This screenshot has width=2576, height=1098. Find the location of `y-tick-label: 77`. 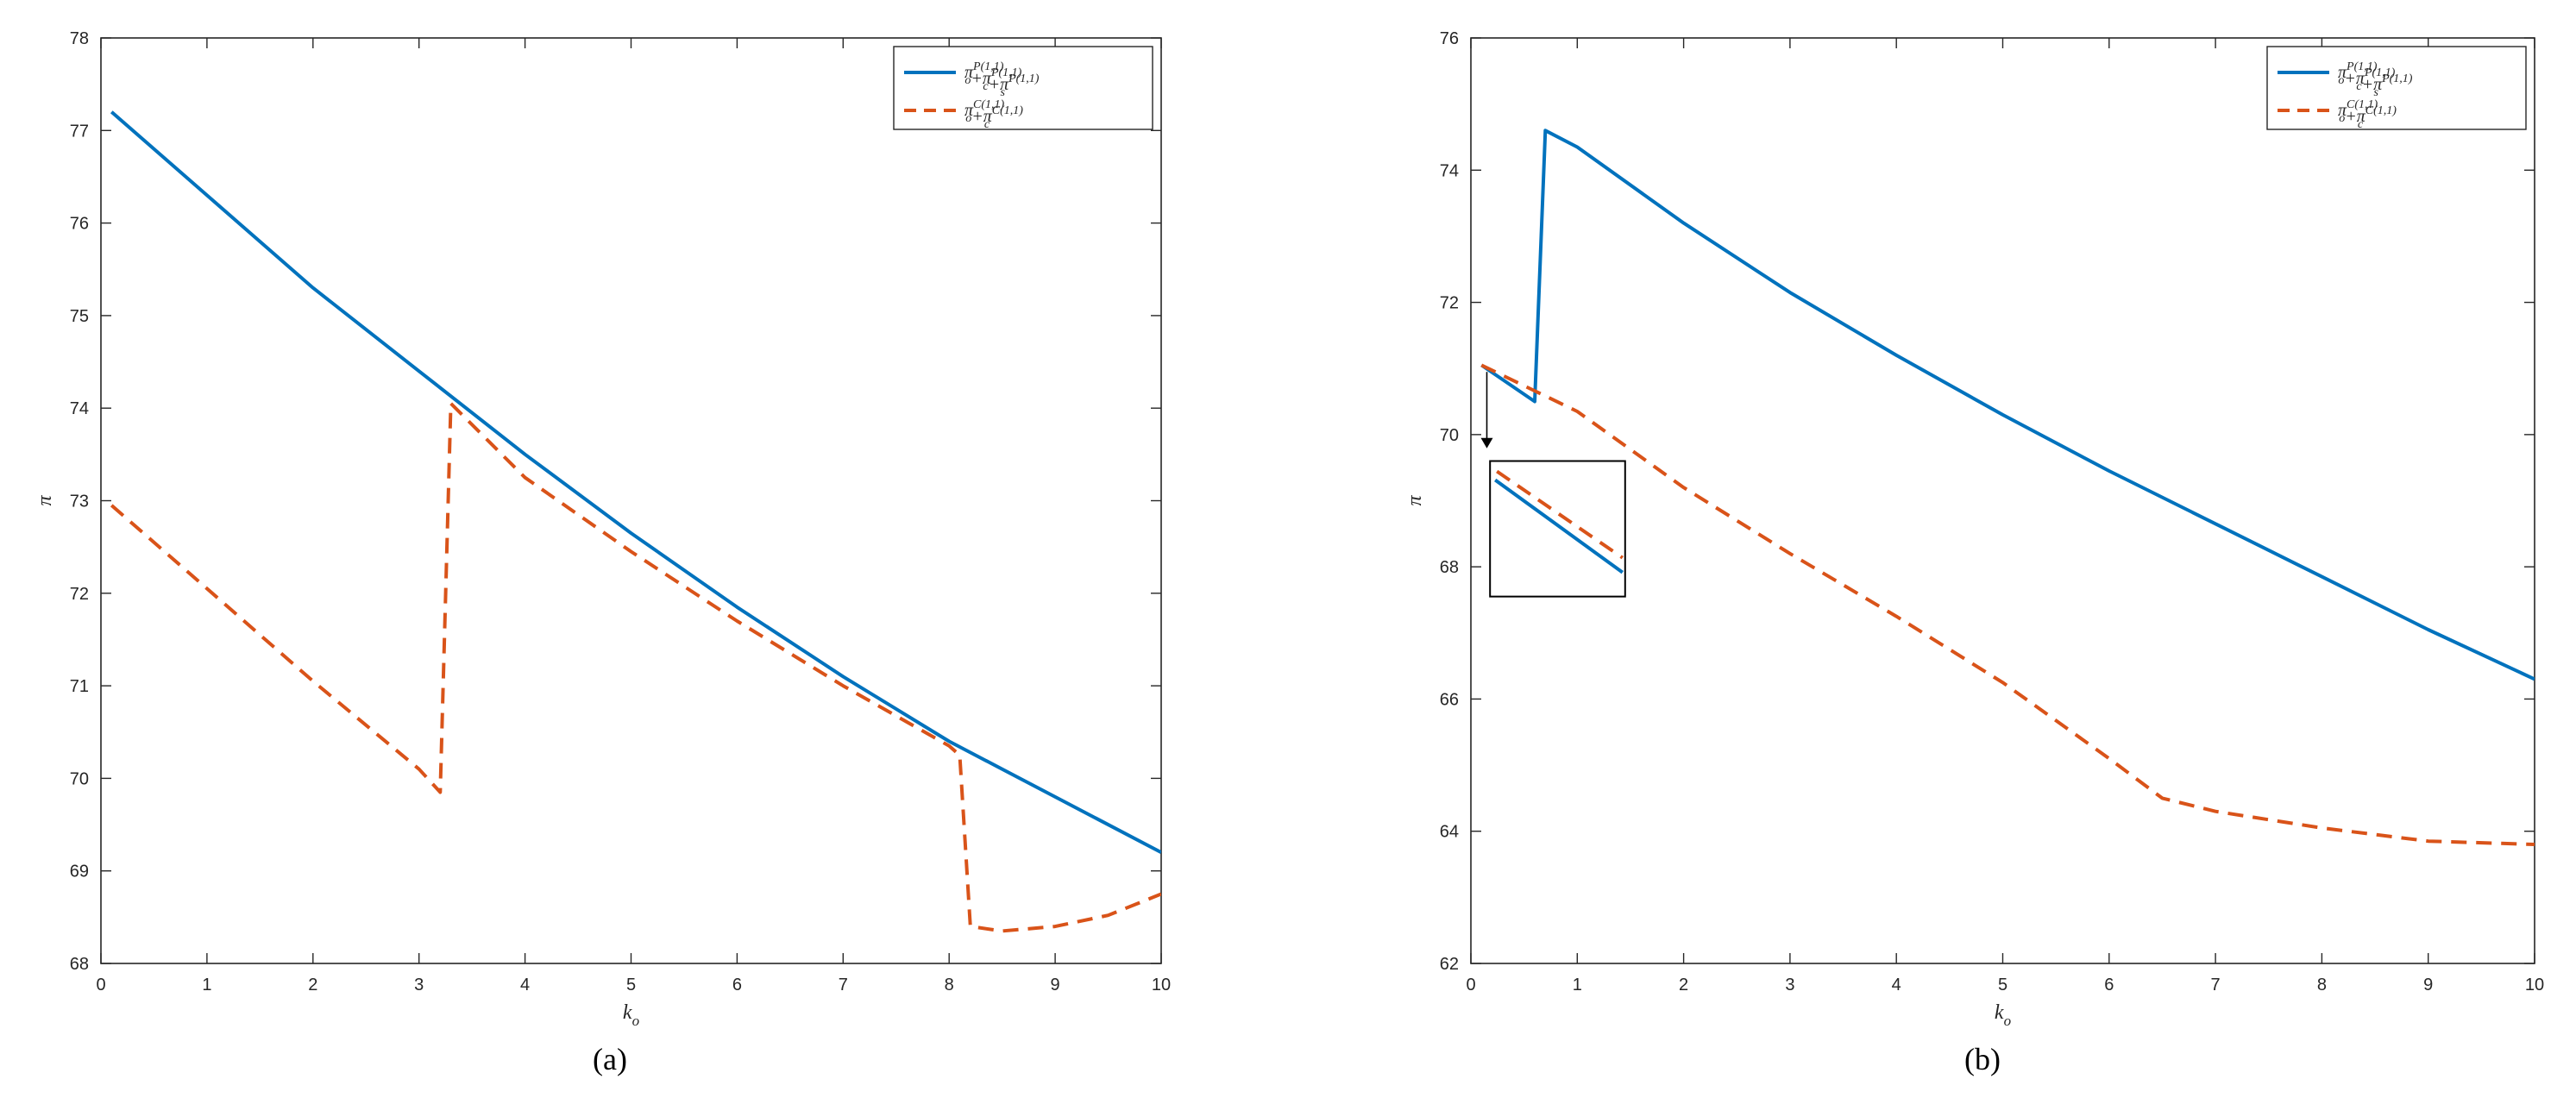

y-tick-label: 77 is located at coordinates (79, 131).